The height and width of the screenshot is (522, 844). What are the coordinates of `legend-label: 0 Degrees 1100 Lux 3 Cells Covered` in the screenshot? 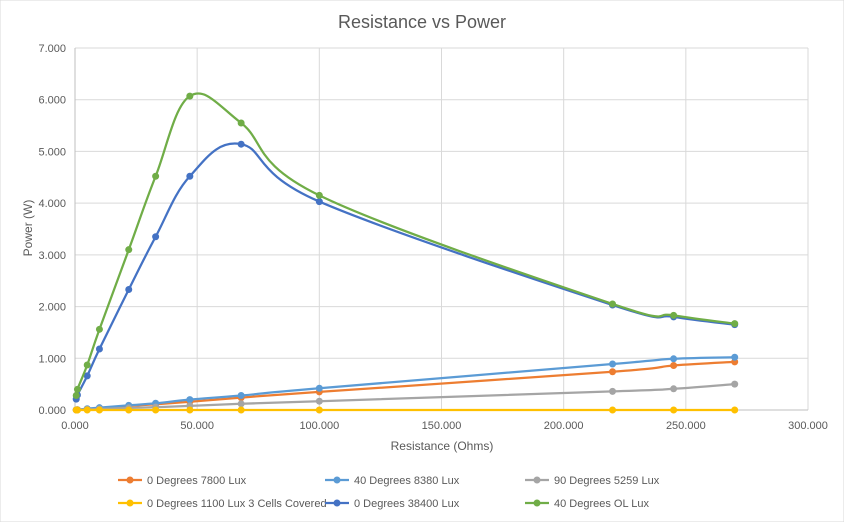 It's located at (237, 504).